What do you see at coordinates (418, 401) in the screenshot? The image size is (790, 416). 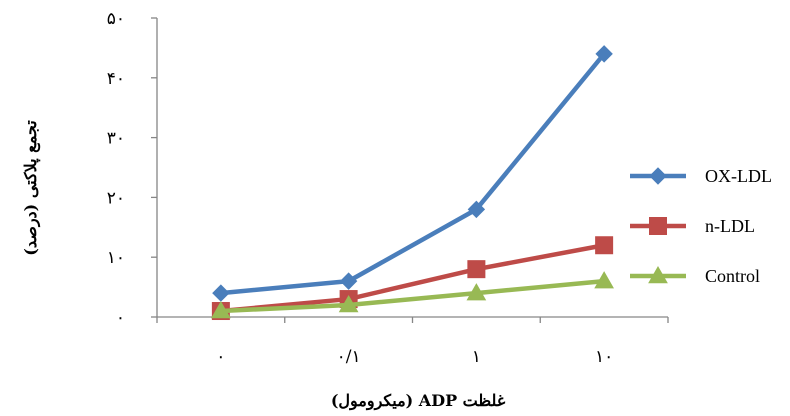 I see `x-axis-title: غلظت ADP (میکرومول)` at bounding box center [418, 401].